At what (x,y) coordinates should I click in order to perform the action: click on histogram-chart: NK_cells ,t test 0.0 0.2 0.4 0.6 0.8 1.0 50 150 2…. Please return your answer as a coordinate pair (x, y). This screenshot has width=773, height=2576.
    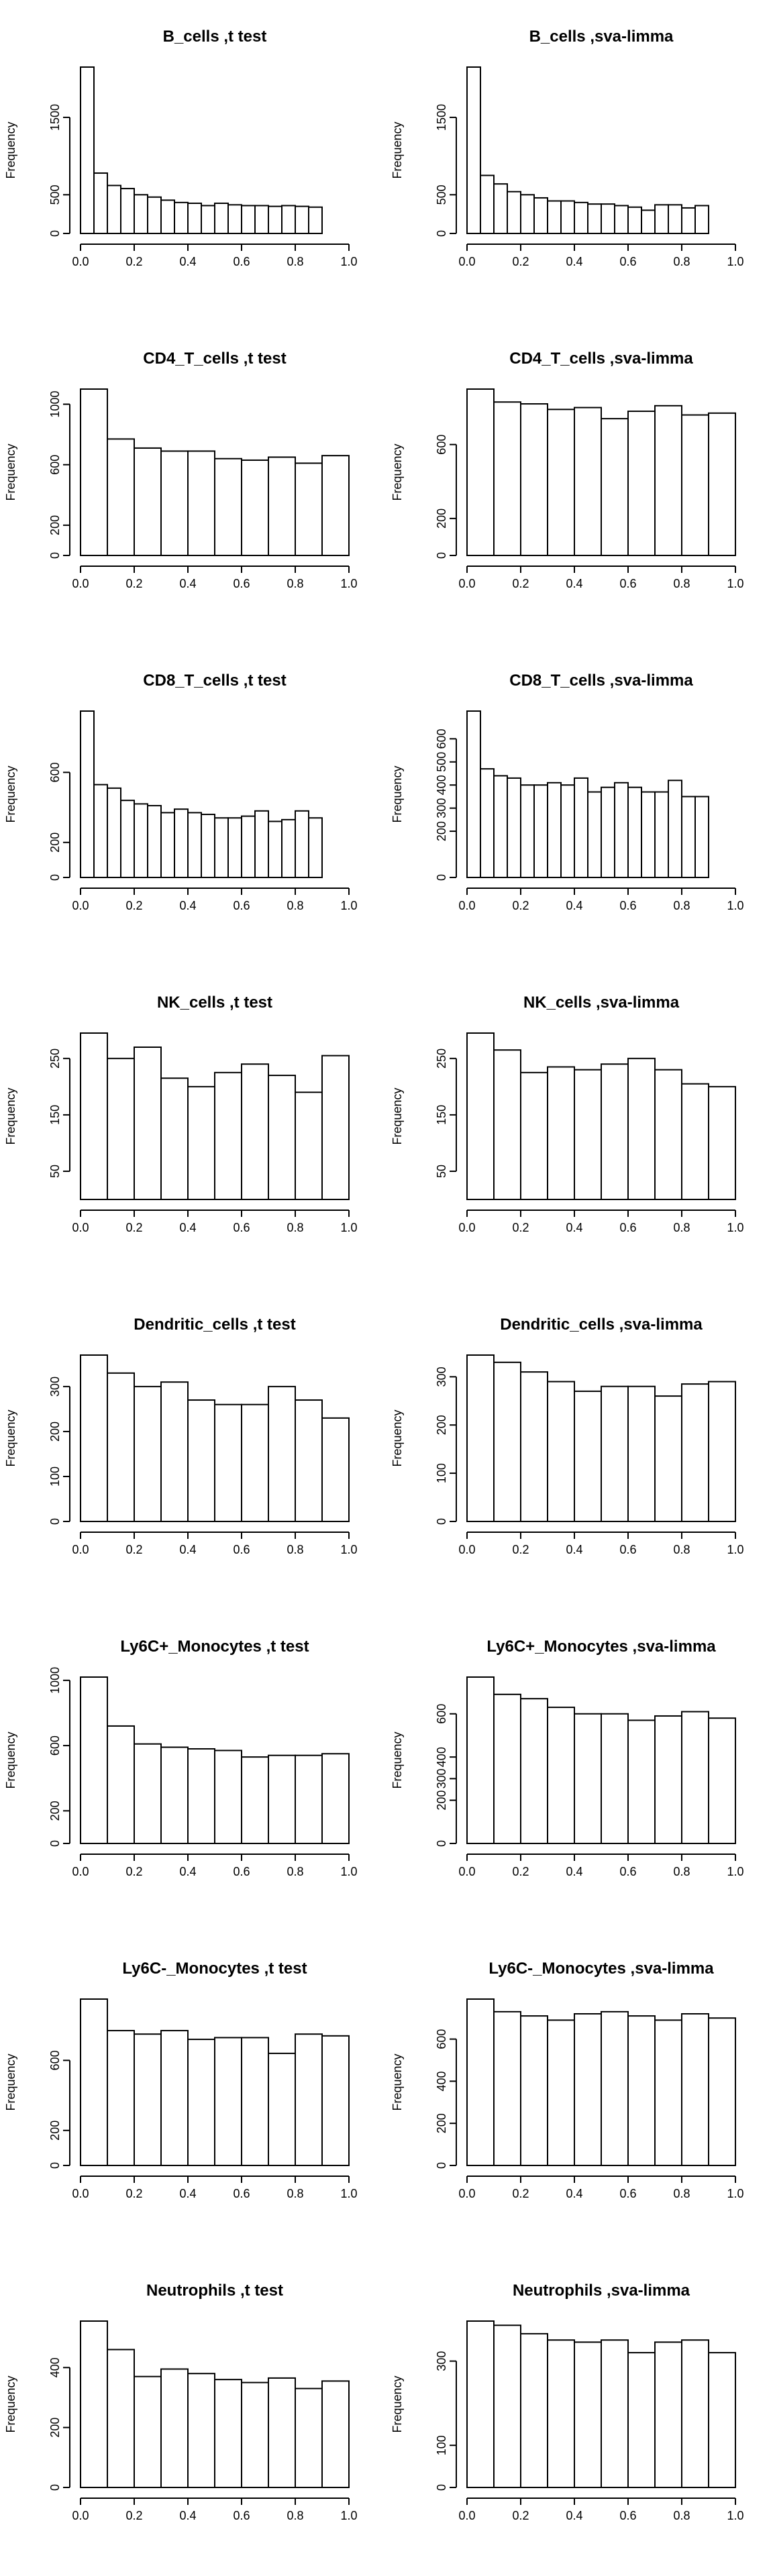
    Looking at the image, I should click on (193, 1127).